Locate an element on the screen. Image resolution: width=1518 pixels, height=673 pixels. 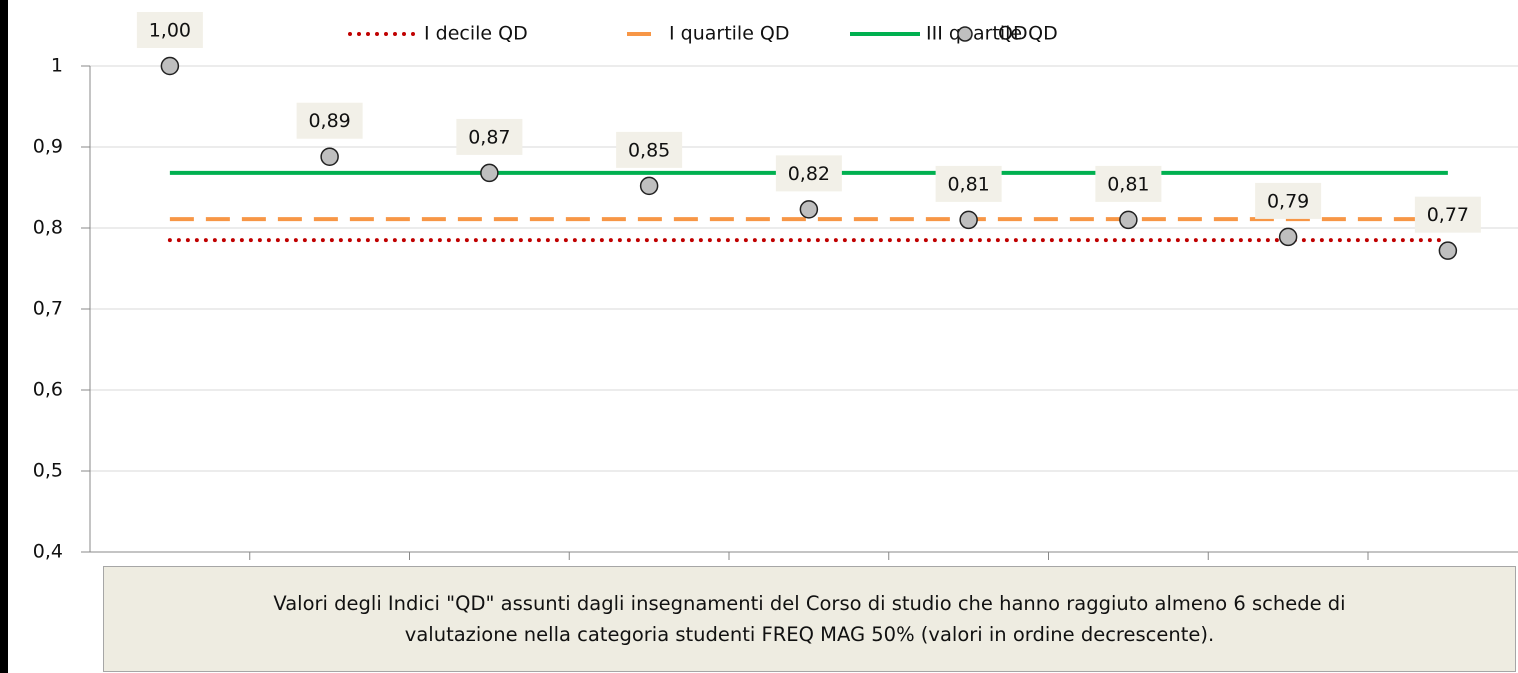
data-label: 0,89 is located at coordinates (329, 121).